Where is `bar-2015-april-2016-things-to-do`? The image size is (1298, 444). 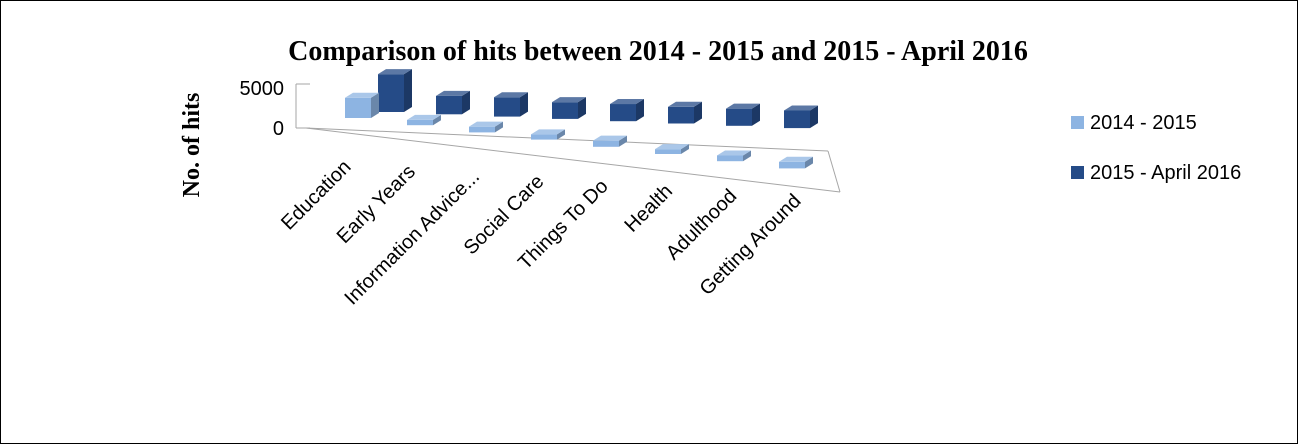
bar-2015-april-2016-things-to-do is located at coordinates (627, 110).